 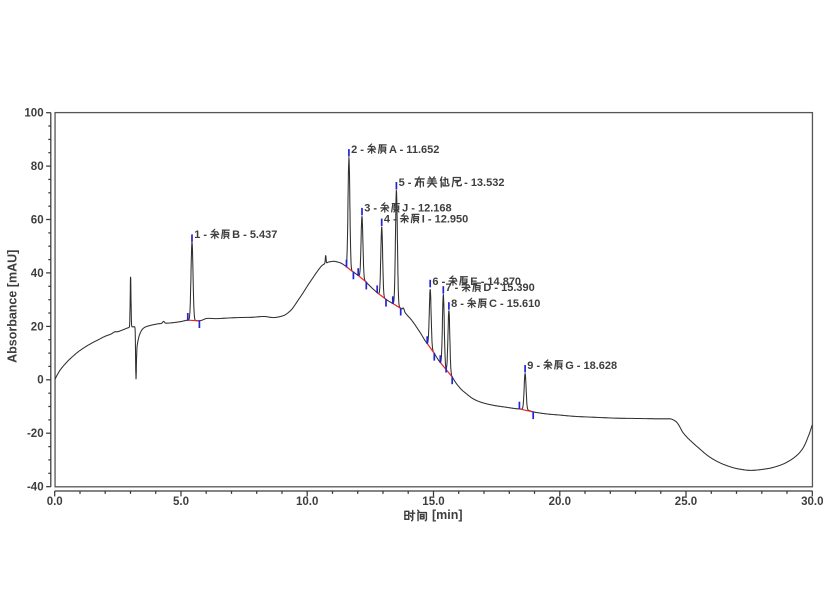 I want to click on svg-text: G - 18.628, so click(x=591, y=366).